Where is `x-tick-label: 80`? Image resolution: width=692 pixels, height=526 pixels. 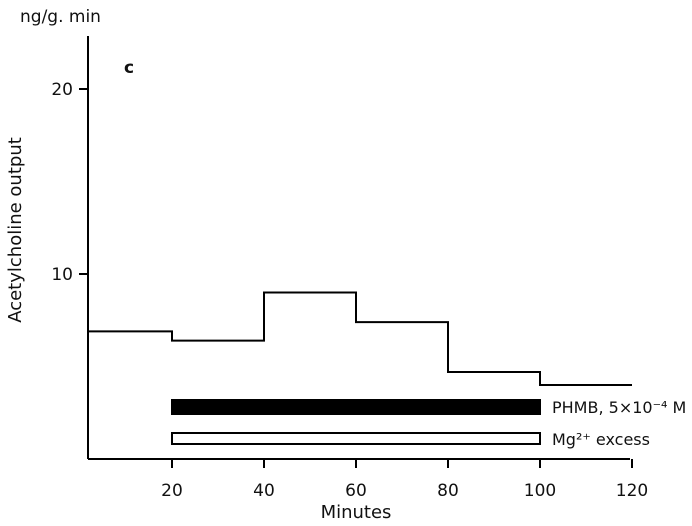
x-tick-label: 80 is located at coordinates (448, 491).